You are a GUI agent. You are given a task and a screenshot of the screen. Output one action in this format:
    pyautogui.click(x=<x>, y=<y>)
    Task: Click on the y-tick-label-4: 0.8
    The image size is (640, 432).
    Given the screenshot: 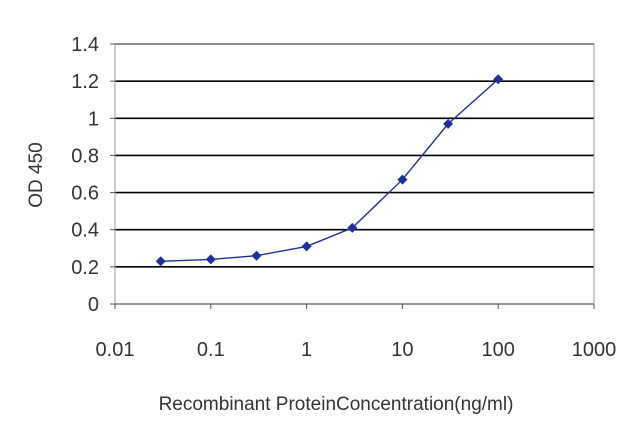 What is the action you would take?
    pyautogui.click(x=85, y=156)
    